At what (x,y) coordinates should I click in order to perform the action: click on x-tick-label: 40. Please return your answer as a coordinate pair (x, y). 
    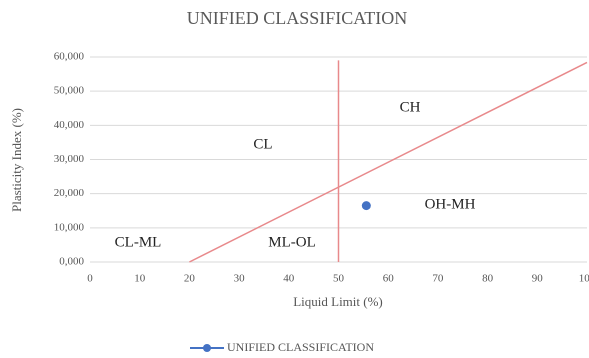
    Looking at the image, I should click on (289, 279).